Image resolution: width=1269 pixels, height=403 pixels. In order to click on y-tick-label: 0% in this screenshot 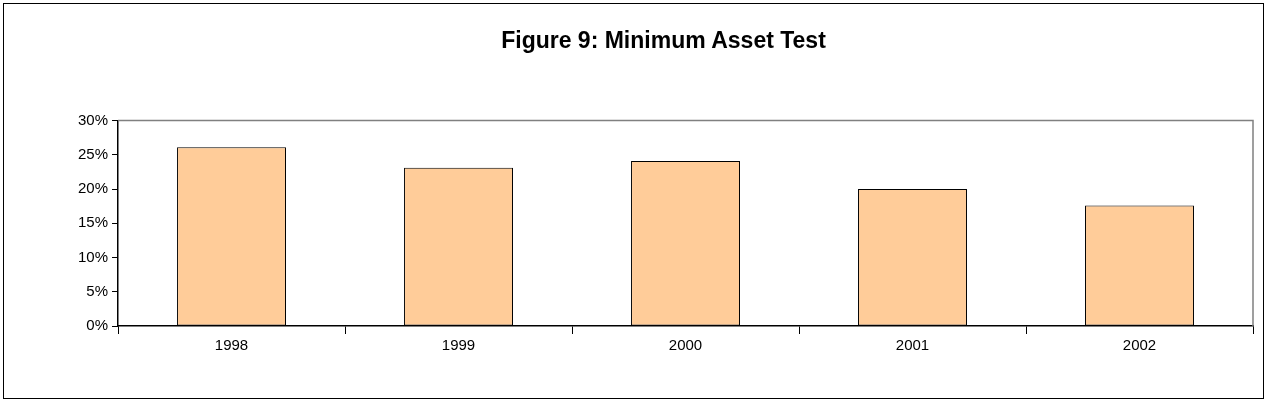, I will do `click(97, 325)`.